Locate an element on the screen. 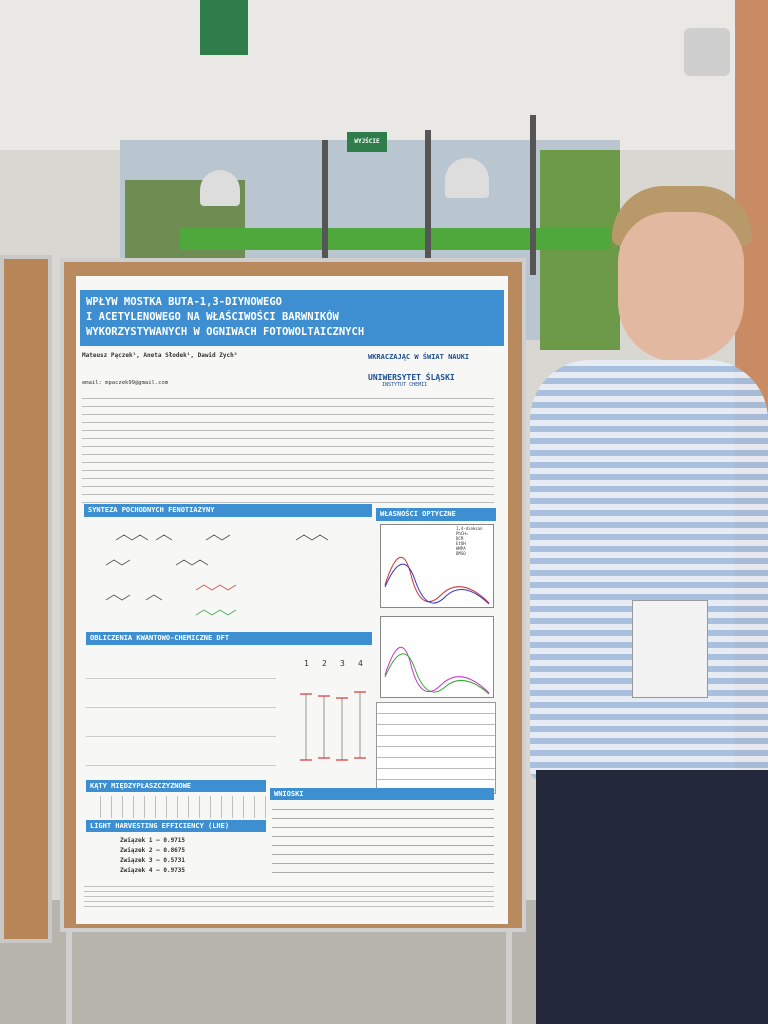  lhe-value: Związek 2 – 0.8675 is located at coordinates (153, 850).